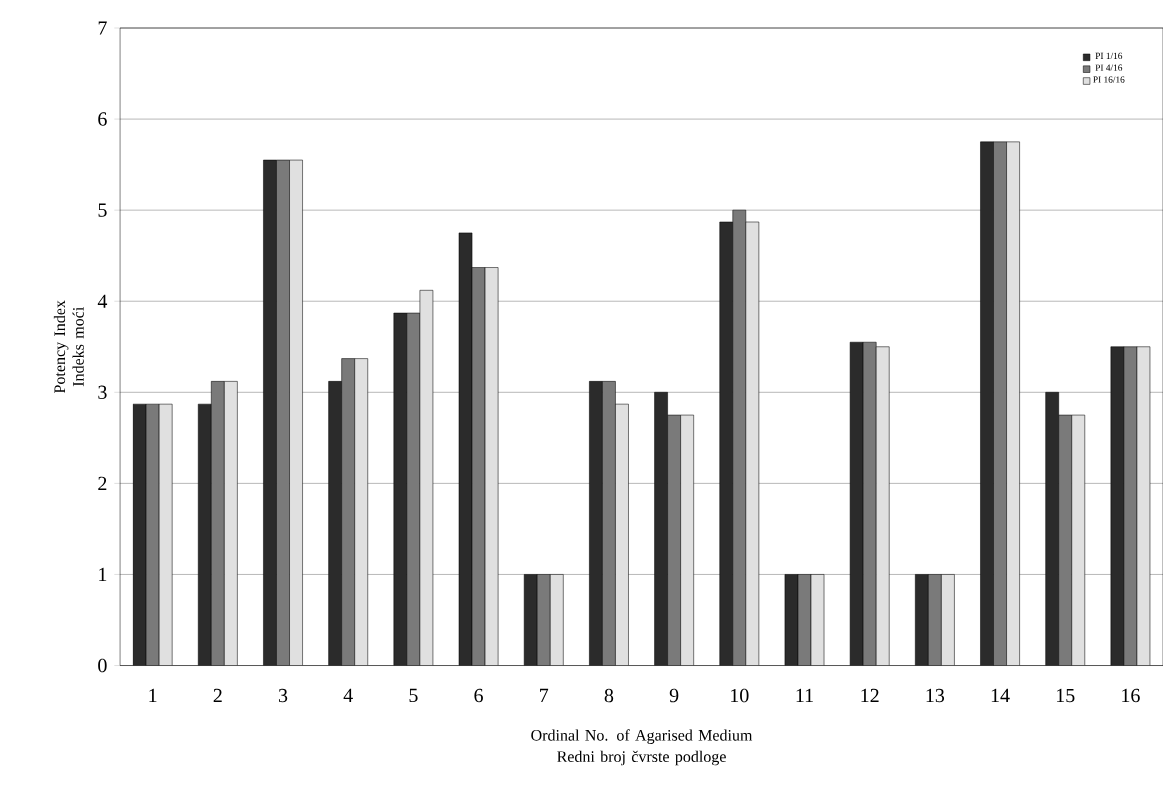  I want to click on x-tick-label: 10, so click(740, 696).